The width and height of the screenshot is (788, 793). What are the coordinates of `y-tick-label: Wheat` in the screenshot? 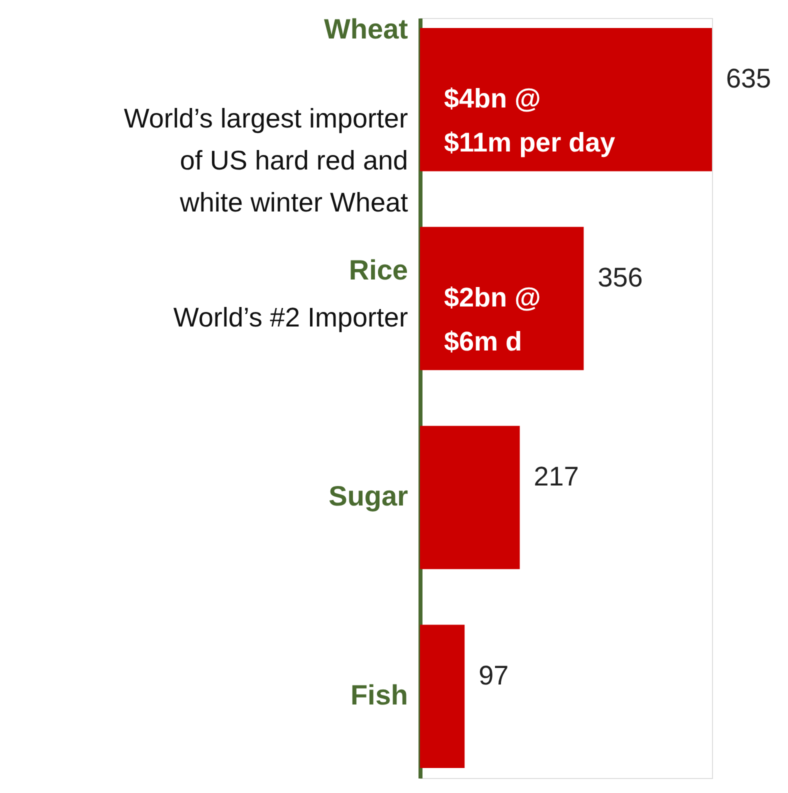 It's located at (366, 29).